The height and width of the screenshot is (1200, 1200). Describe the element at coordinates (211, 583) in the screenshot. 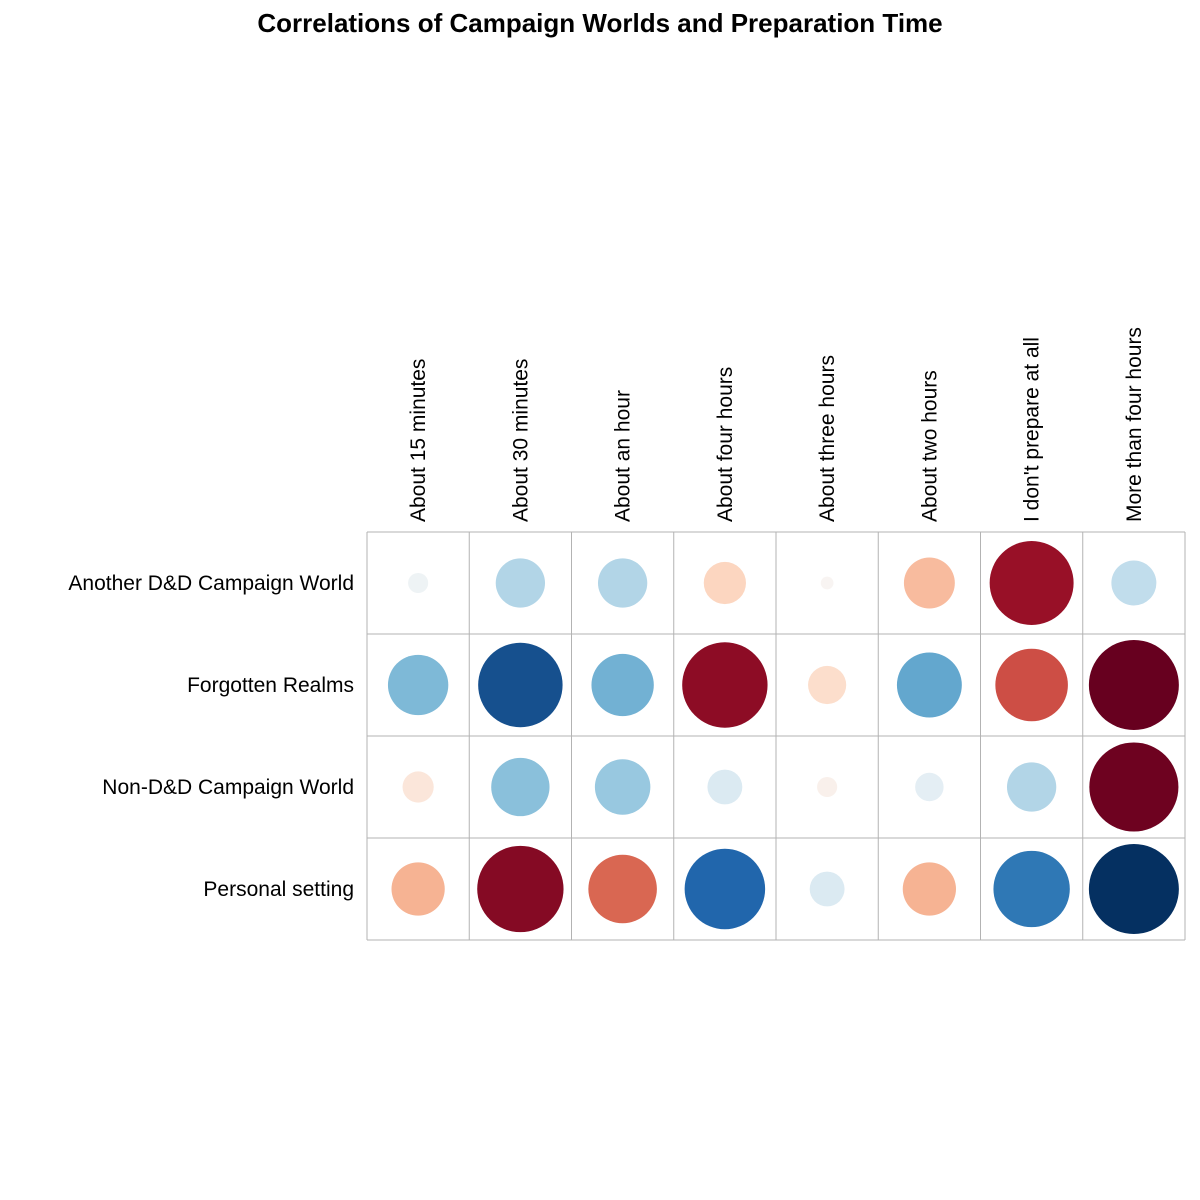

I see `row-label: Another D&D Campaign World` at that location.